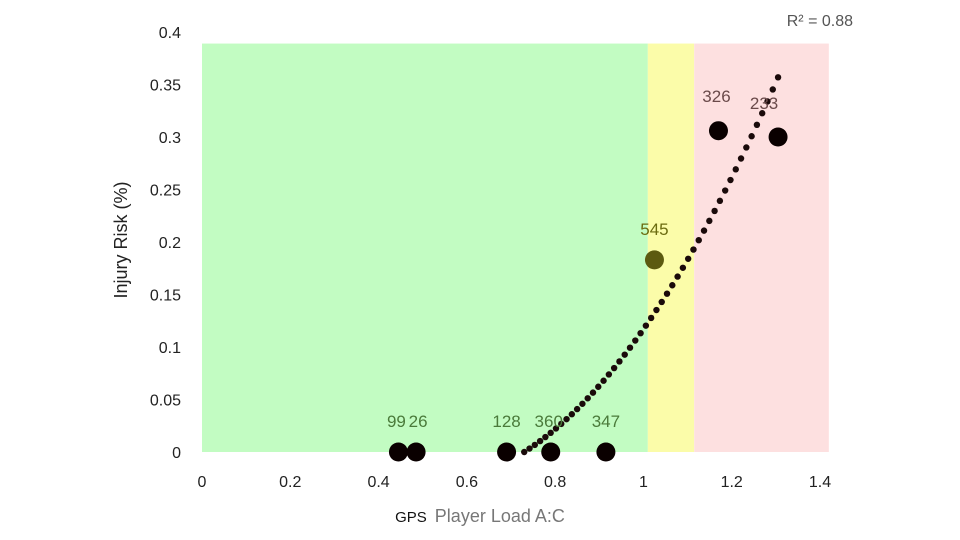 This screenshot has height=540, width=960. I want to click on y-axis-label: Injury Risk (%), so click(121, 239).